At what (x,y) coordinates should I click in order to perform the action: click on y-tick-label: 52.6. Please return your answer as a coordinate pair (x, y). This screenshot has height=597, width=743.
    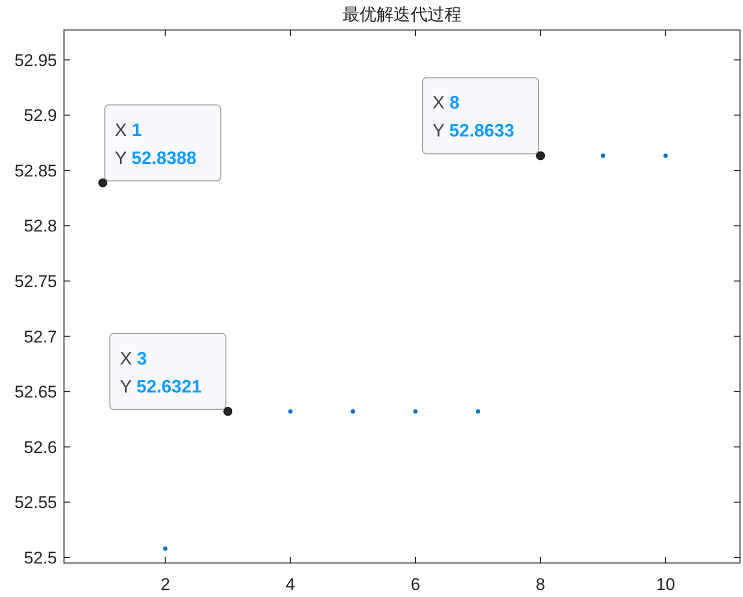
    Looking at the image, I should click on (40, 447).